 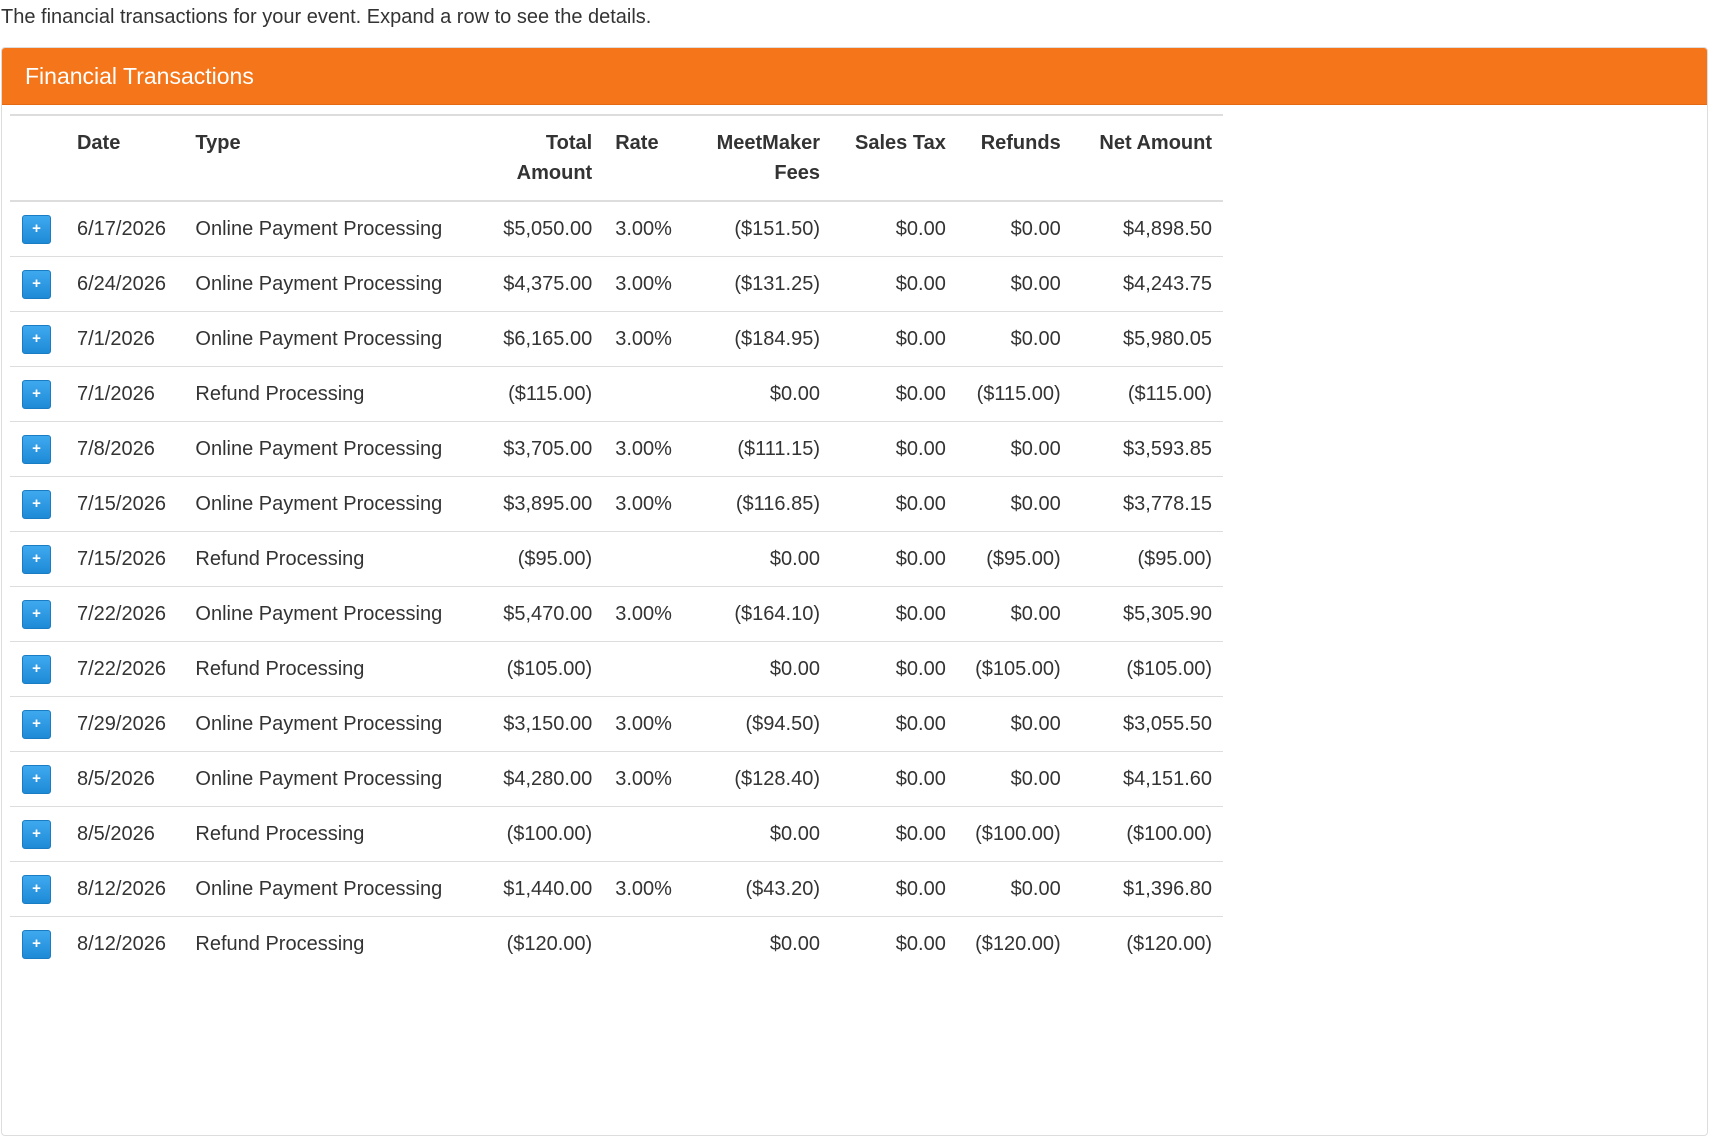 I want to click on header-rate: Rate, so click(x=650, y=158).